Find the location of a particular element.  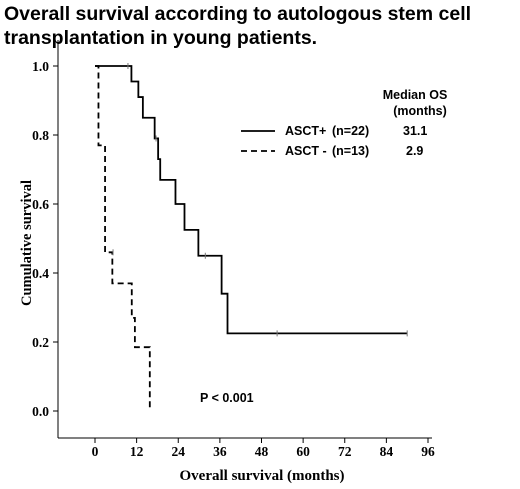

series-line-asct-minus is located at coordinates (123, 238).